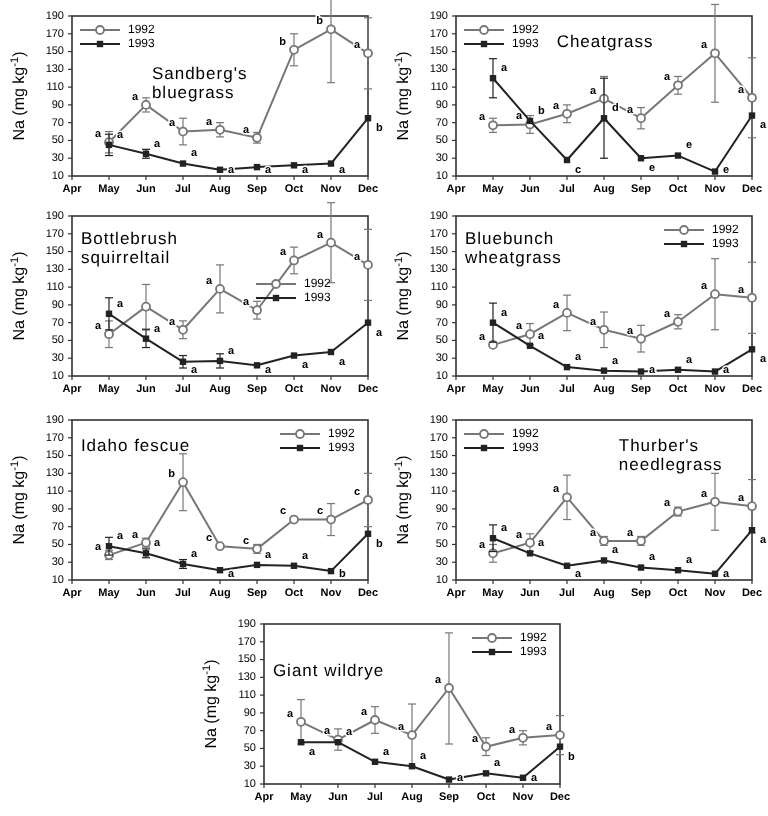 This screenshot has height=816, width=768. Describe the element at coordinates (199, 84) in the screenshot. I see `text: Sandberg's bluegrass` at that location.